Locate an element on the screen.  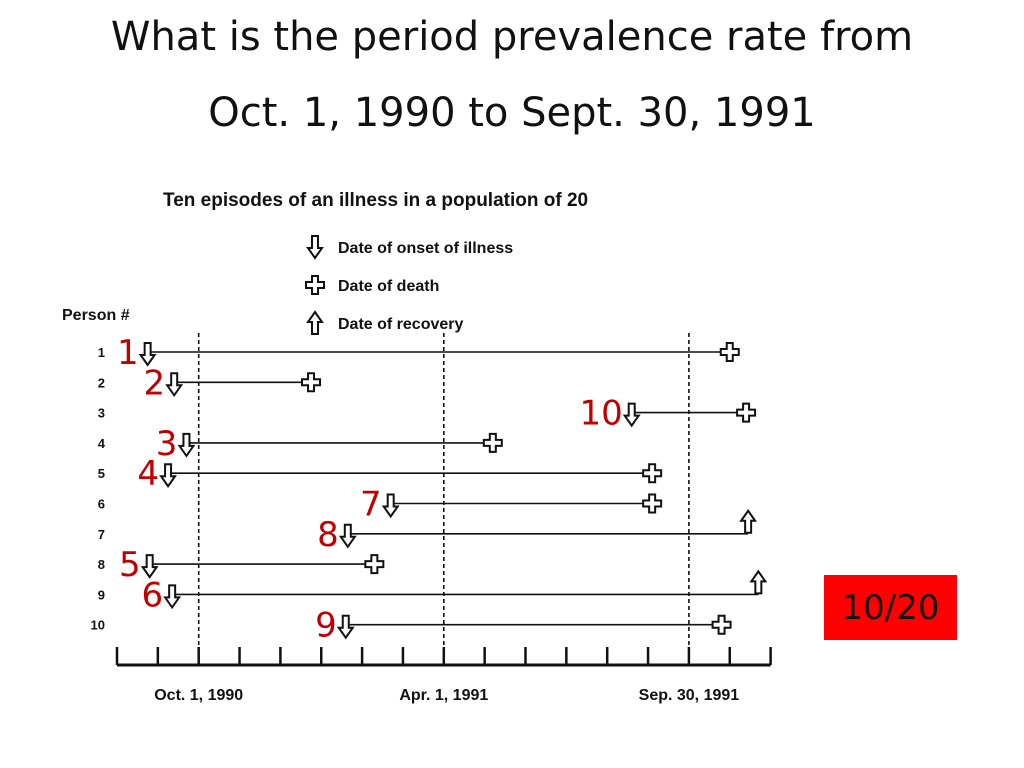
episode: 2 is located at coordinates (233, 383).